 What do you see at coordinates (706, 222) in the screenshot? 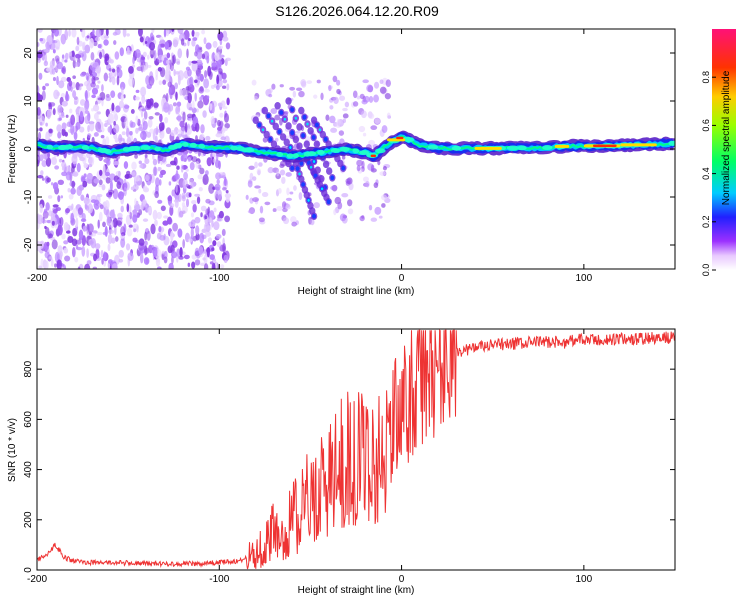
I see `colorbar-tick-label: 0.2` at bounding box center [706, 222].